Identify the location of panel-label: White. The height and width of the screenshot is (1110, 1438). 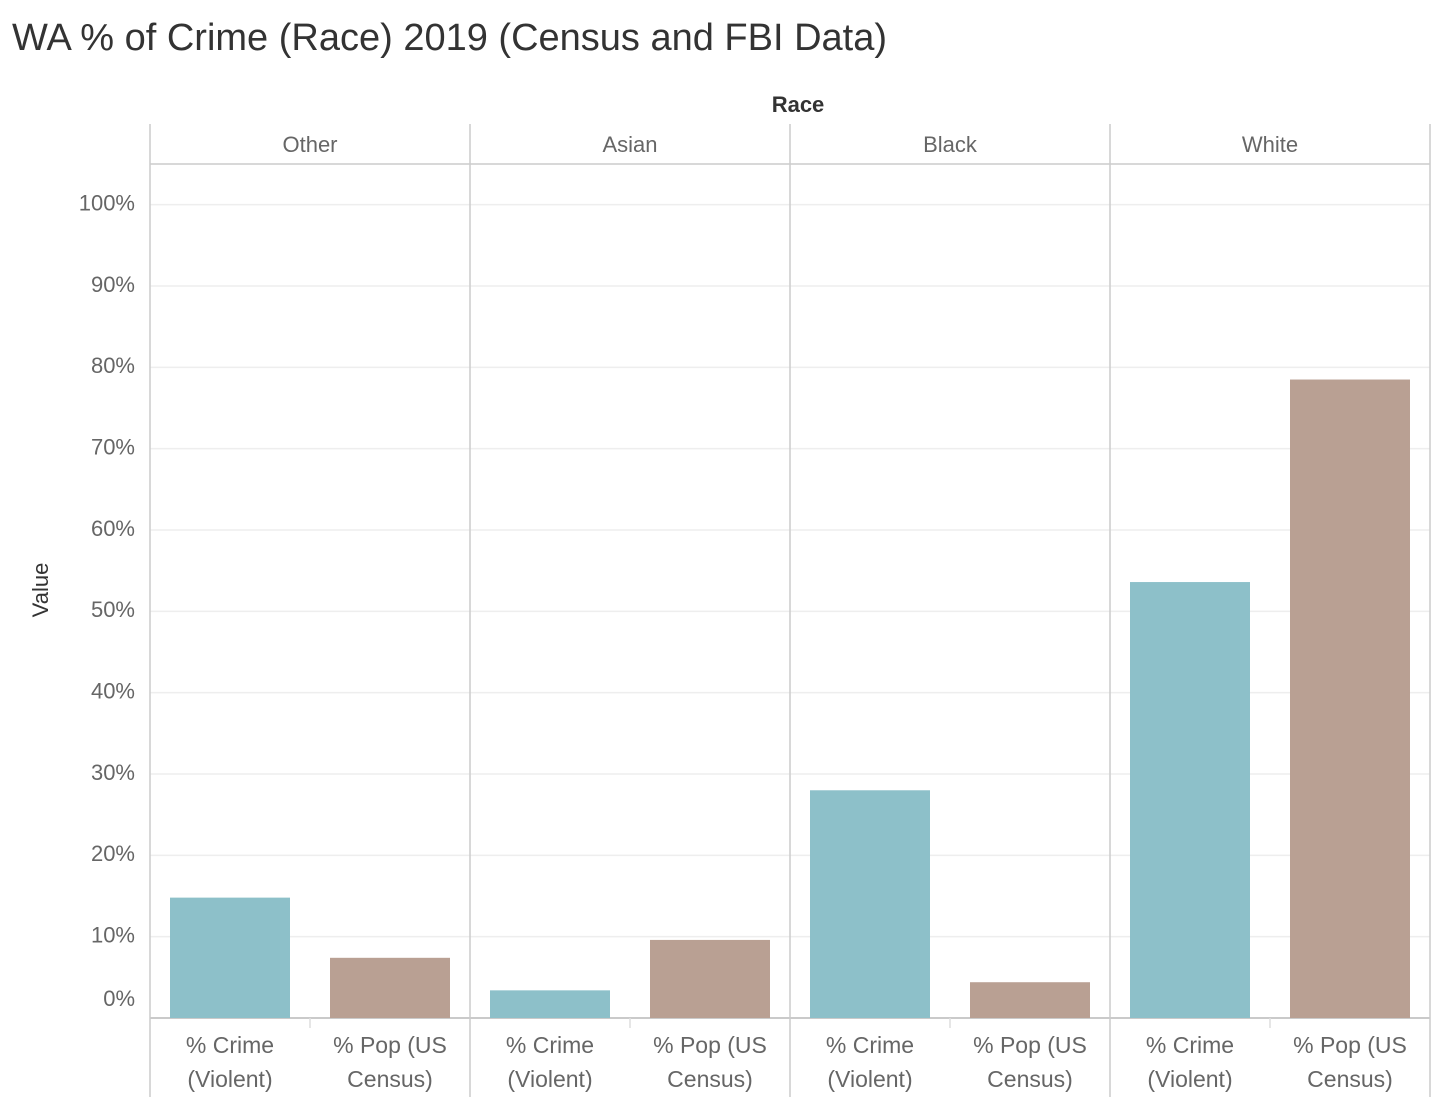
(1270, 144).